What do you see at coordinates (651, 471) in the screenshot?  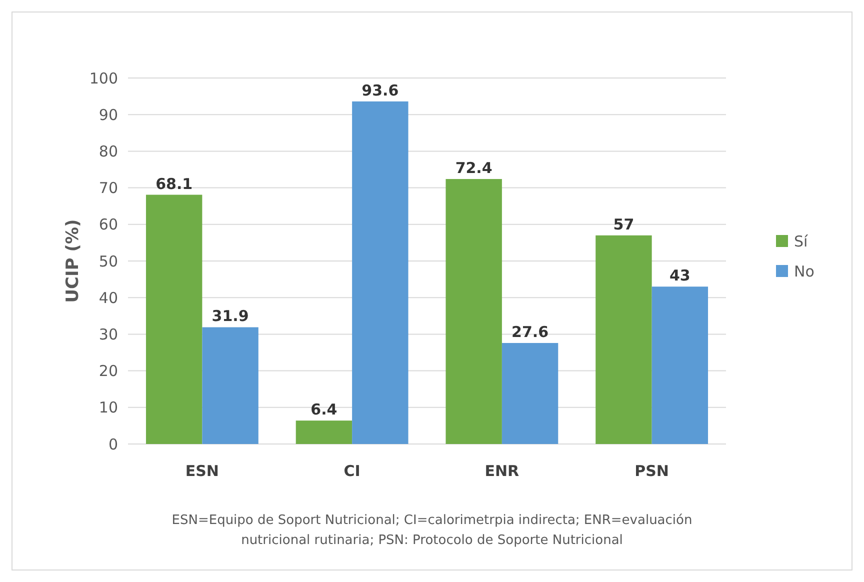 I see `x-tick-label: PSN` at bounding box center [651, 471].